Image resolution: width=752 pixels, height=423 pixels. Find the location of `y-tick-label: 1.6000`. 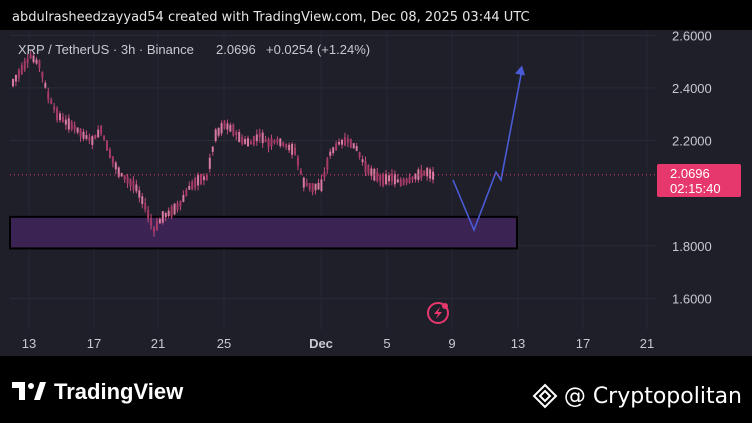

y-tick-label: 1.6000 is located at coordinates (692, 298).